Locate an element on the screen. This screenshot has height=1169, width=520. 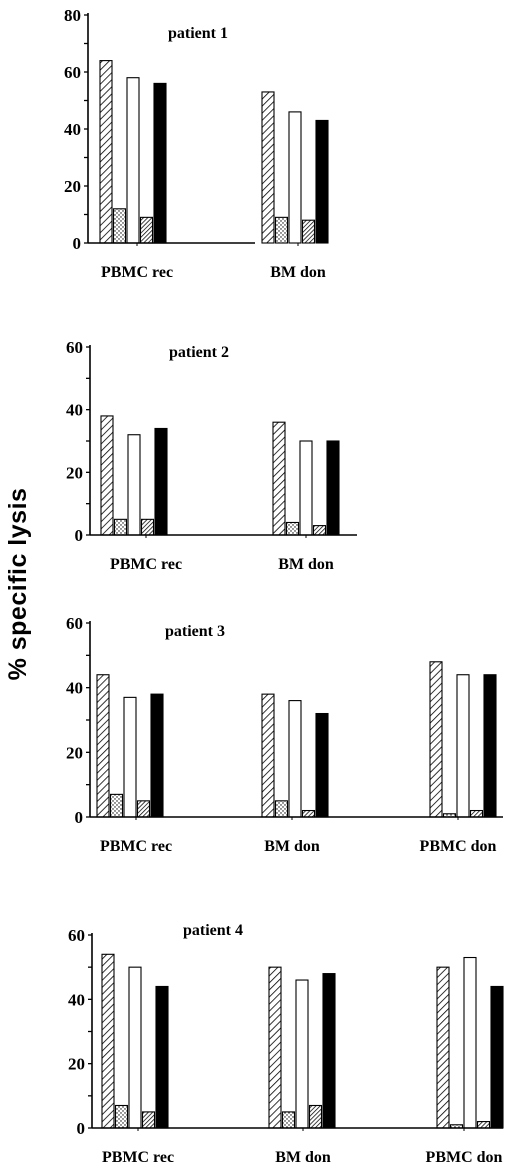
chart-panel-2: 0 20 40 60 PBMC rec BM don patient 2 is located at coordinates (211, 455).